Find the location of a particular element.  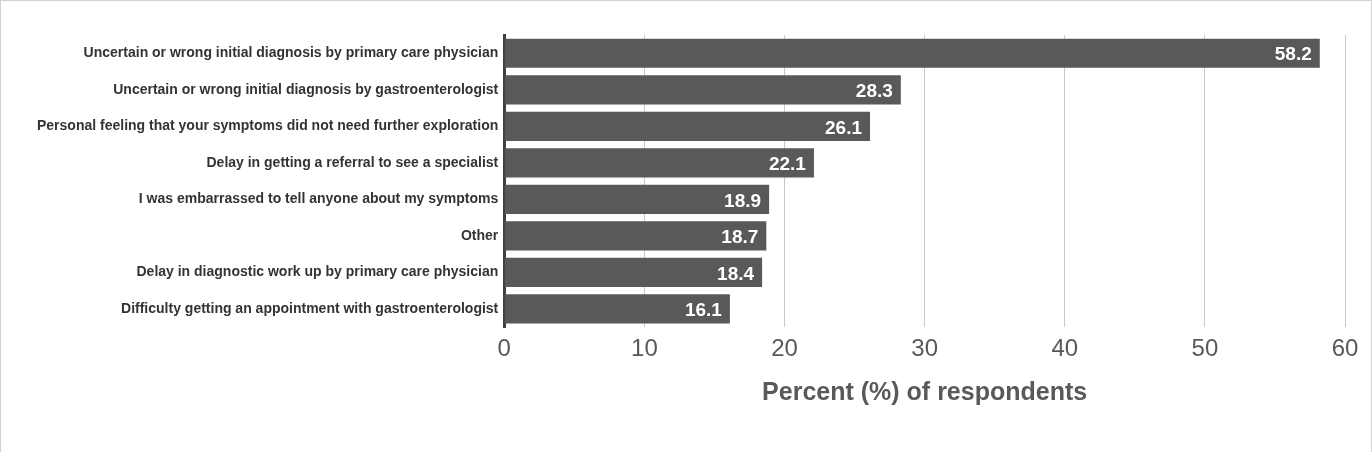

data-label: 16.1 is located at coordinates (703, 310).